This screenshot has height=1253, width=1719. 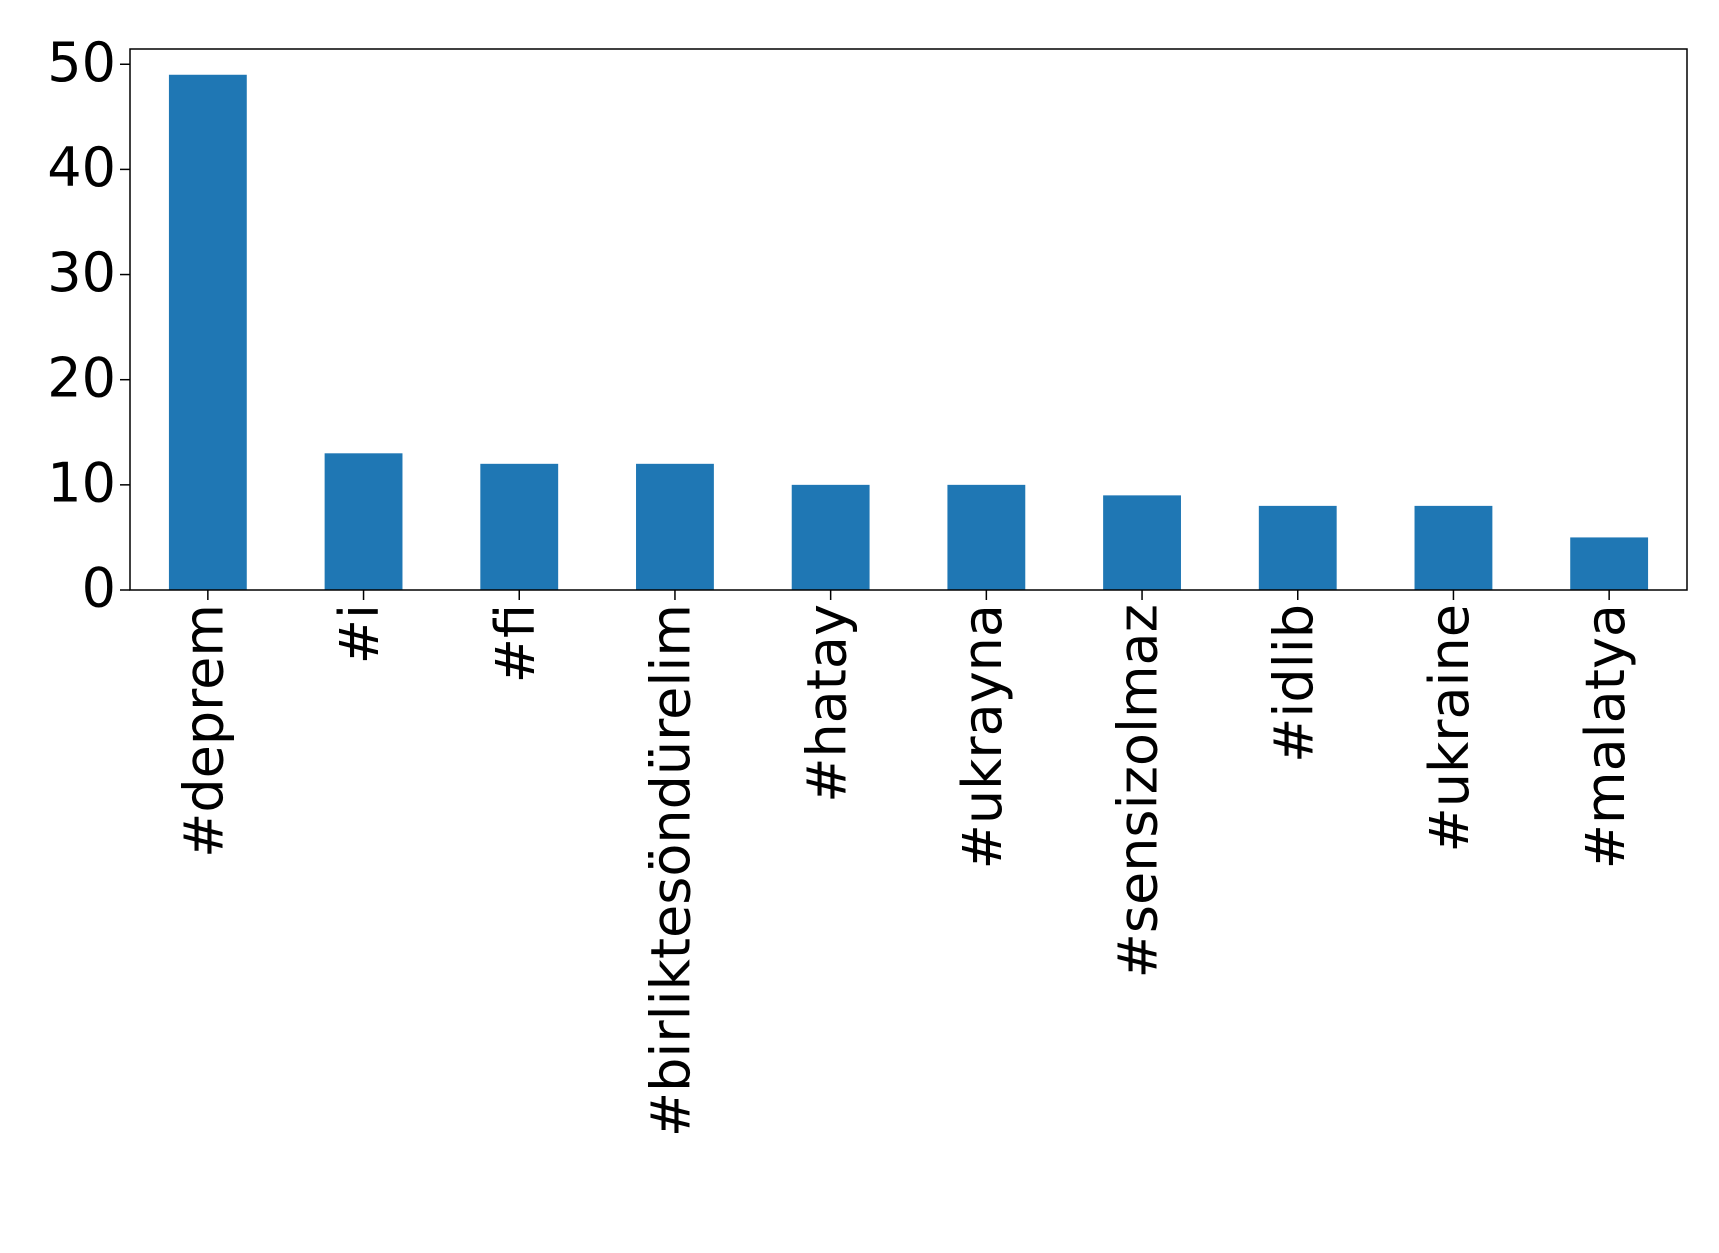 I want to click on y-tick-label: 40, so click(x=81, y=167).